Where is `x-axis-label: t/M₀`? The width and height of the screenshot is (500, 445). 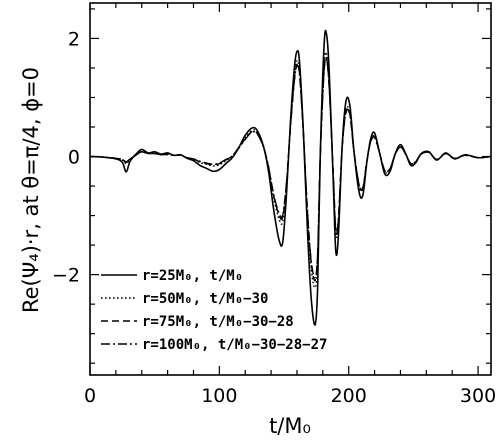
x-axis-label: t/M₀ is located at coordinates (290, 426).